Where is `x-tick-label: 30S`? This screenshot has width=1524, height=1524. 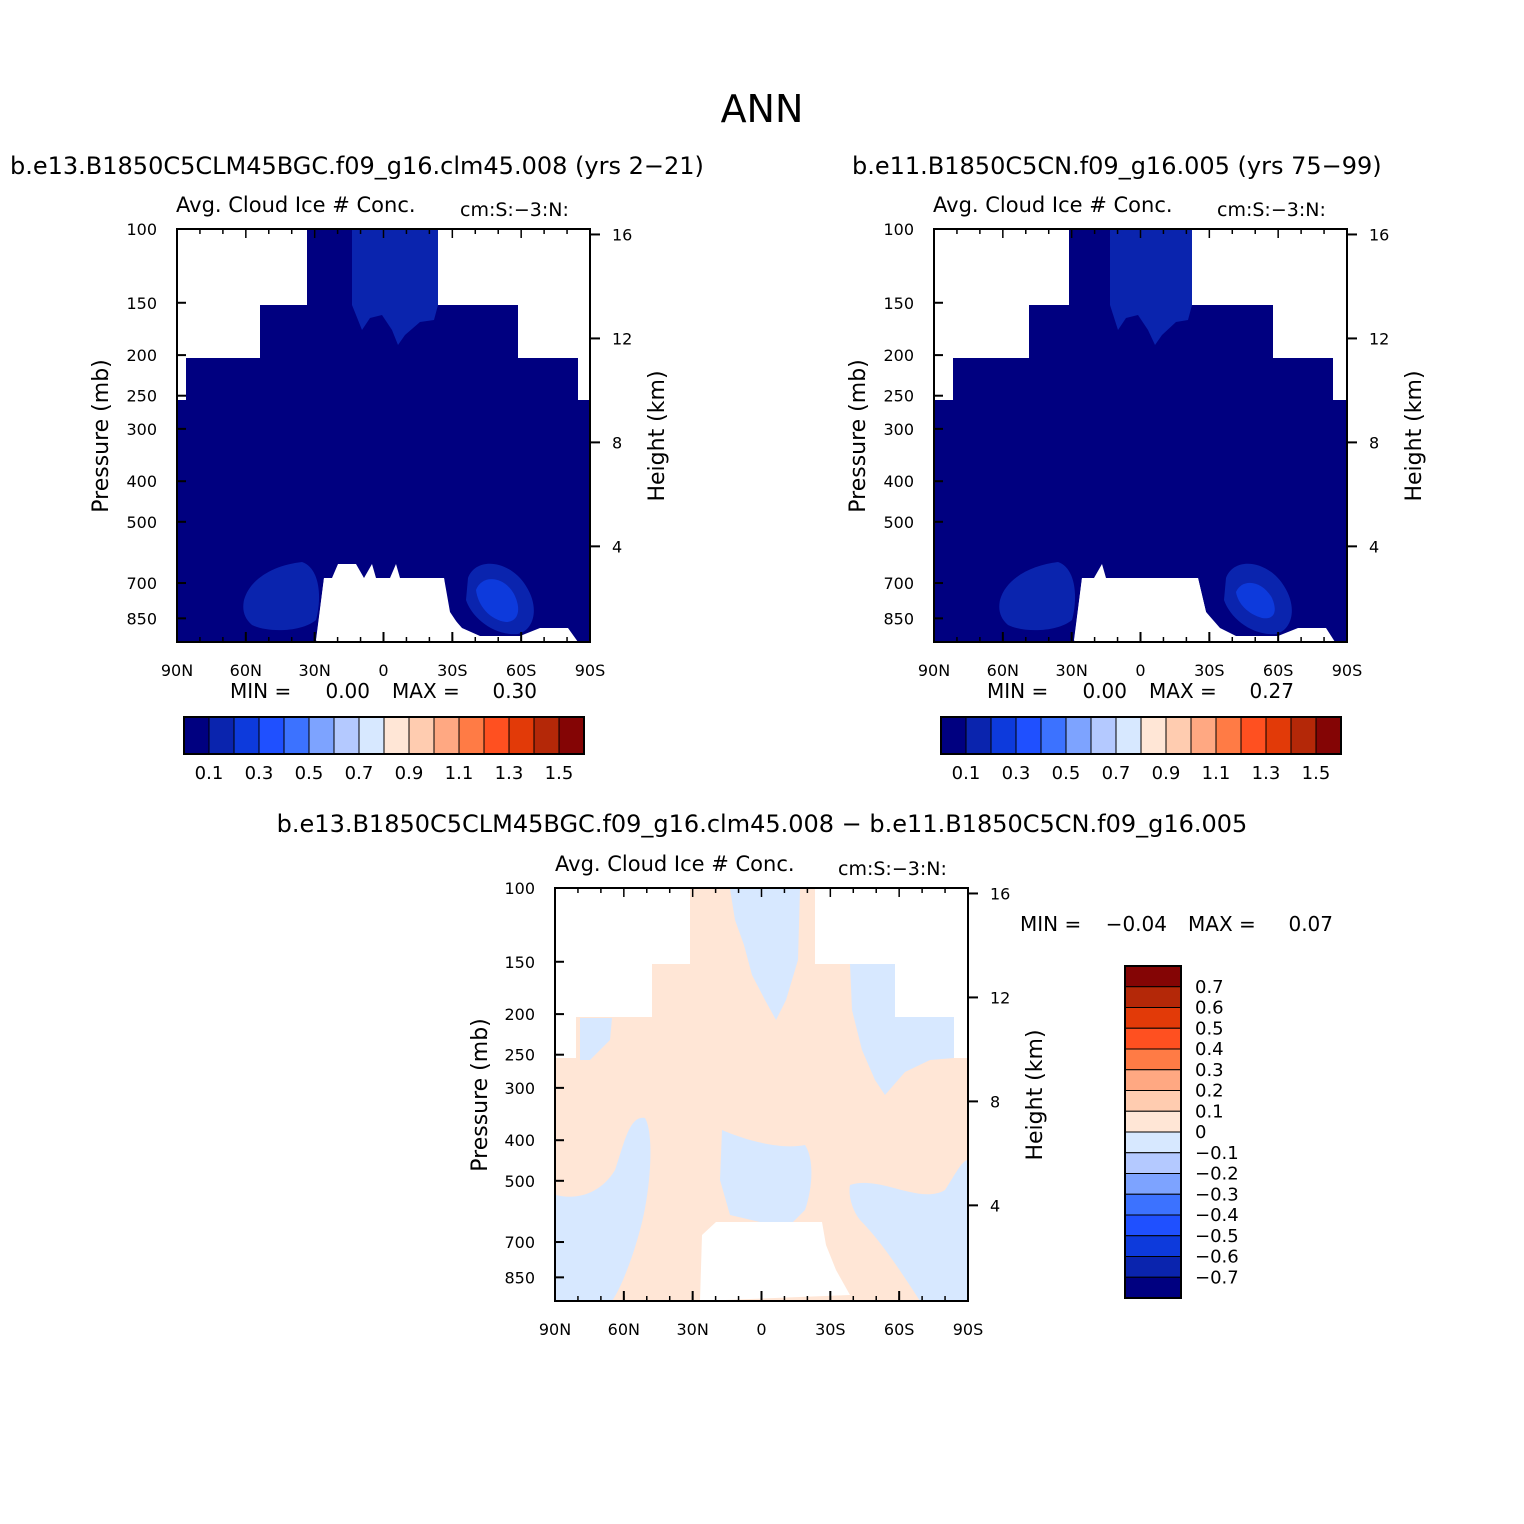 x-tick-label: 30S is located at coordinates (452, 670).